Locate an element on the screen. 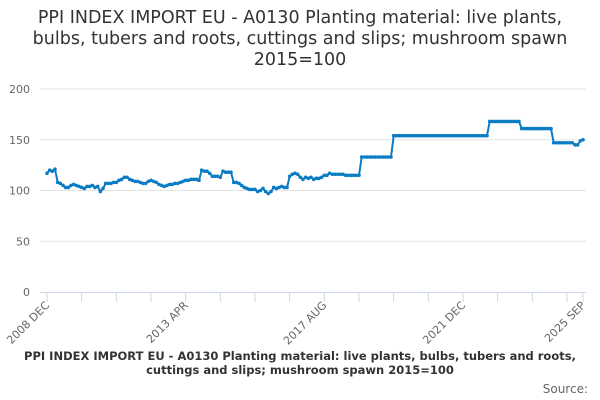 The width and height of the screenshot is (600, 400). y-tick-label: 200 is located at coordinates (19, 89).